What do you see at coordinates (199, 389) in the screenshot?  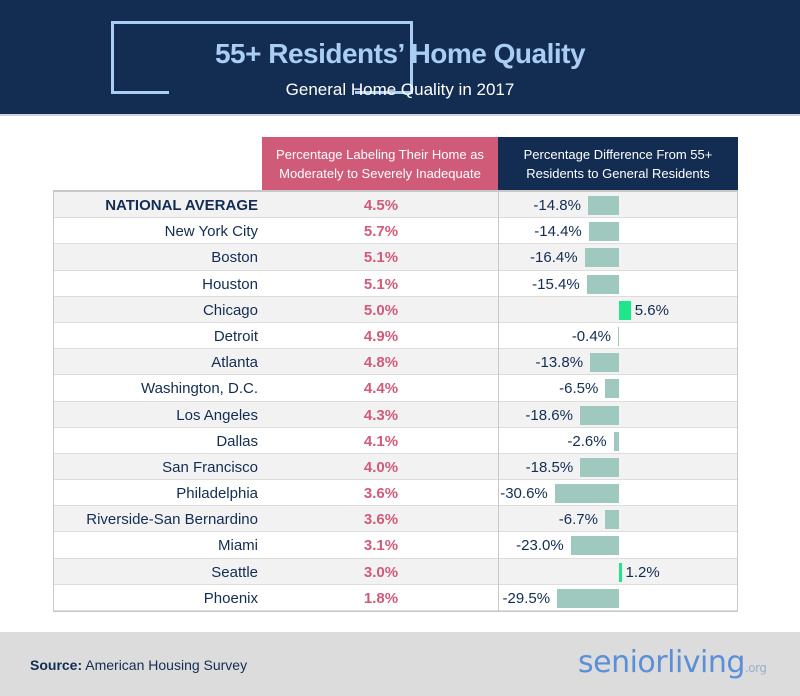 I see `city-label: Washington, D.C.` at bounding box center [199, 389].